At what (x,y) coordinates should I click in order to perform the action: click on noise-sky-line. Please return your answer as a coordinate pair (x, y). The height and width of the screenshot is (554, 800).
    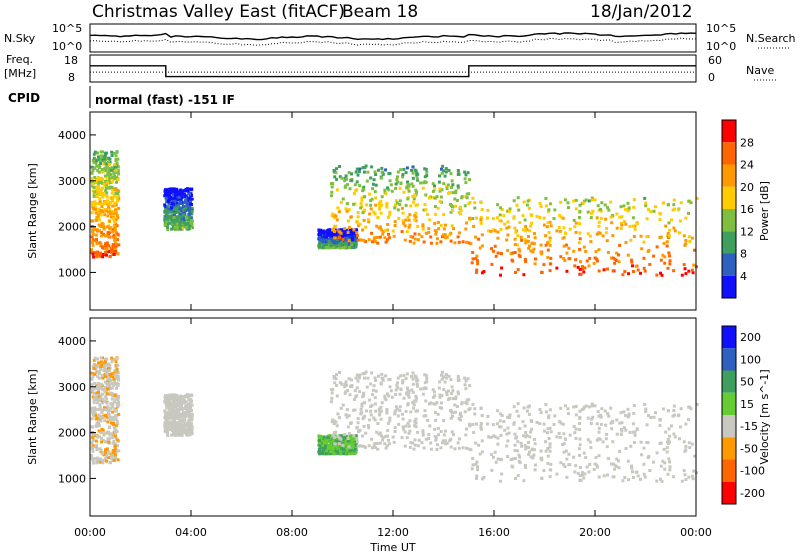
    Looking at the image, I should click on (393, 36).